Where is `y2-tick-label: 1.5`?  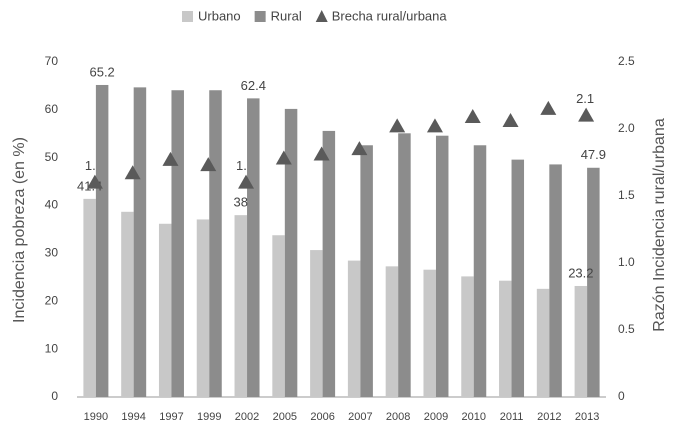
y2-tick-label: 1.5 is located at coordinates (626, 195).